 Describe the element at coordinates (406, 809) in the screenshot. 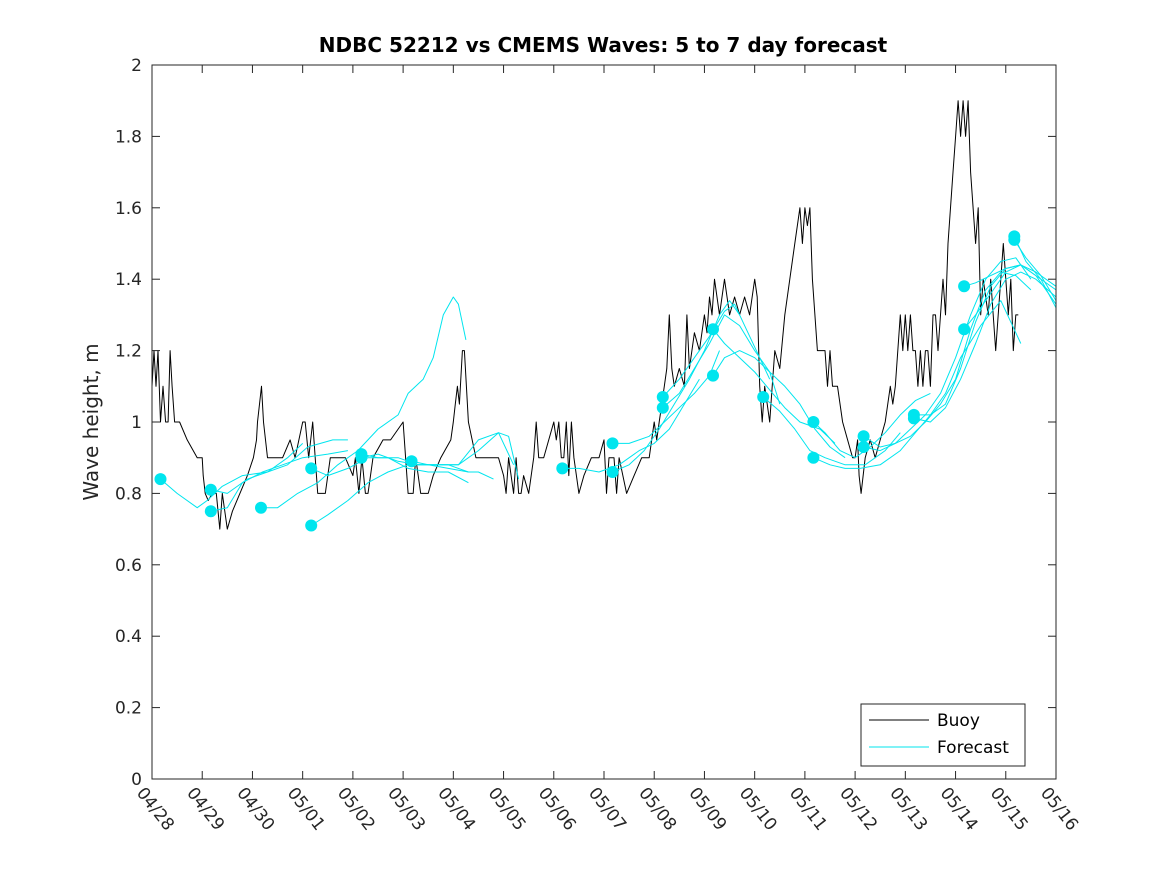

I see `x-tick-label: 05/03` at that location.